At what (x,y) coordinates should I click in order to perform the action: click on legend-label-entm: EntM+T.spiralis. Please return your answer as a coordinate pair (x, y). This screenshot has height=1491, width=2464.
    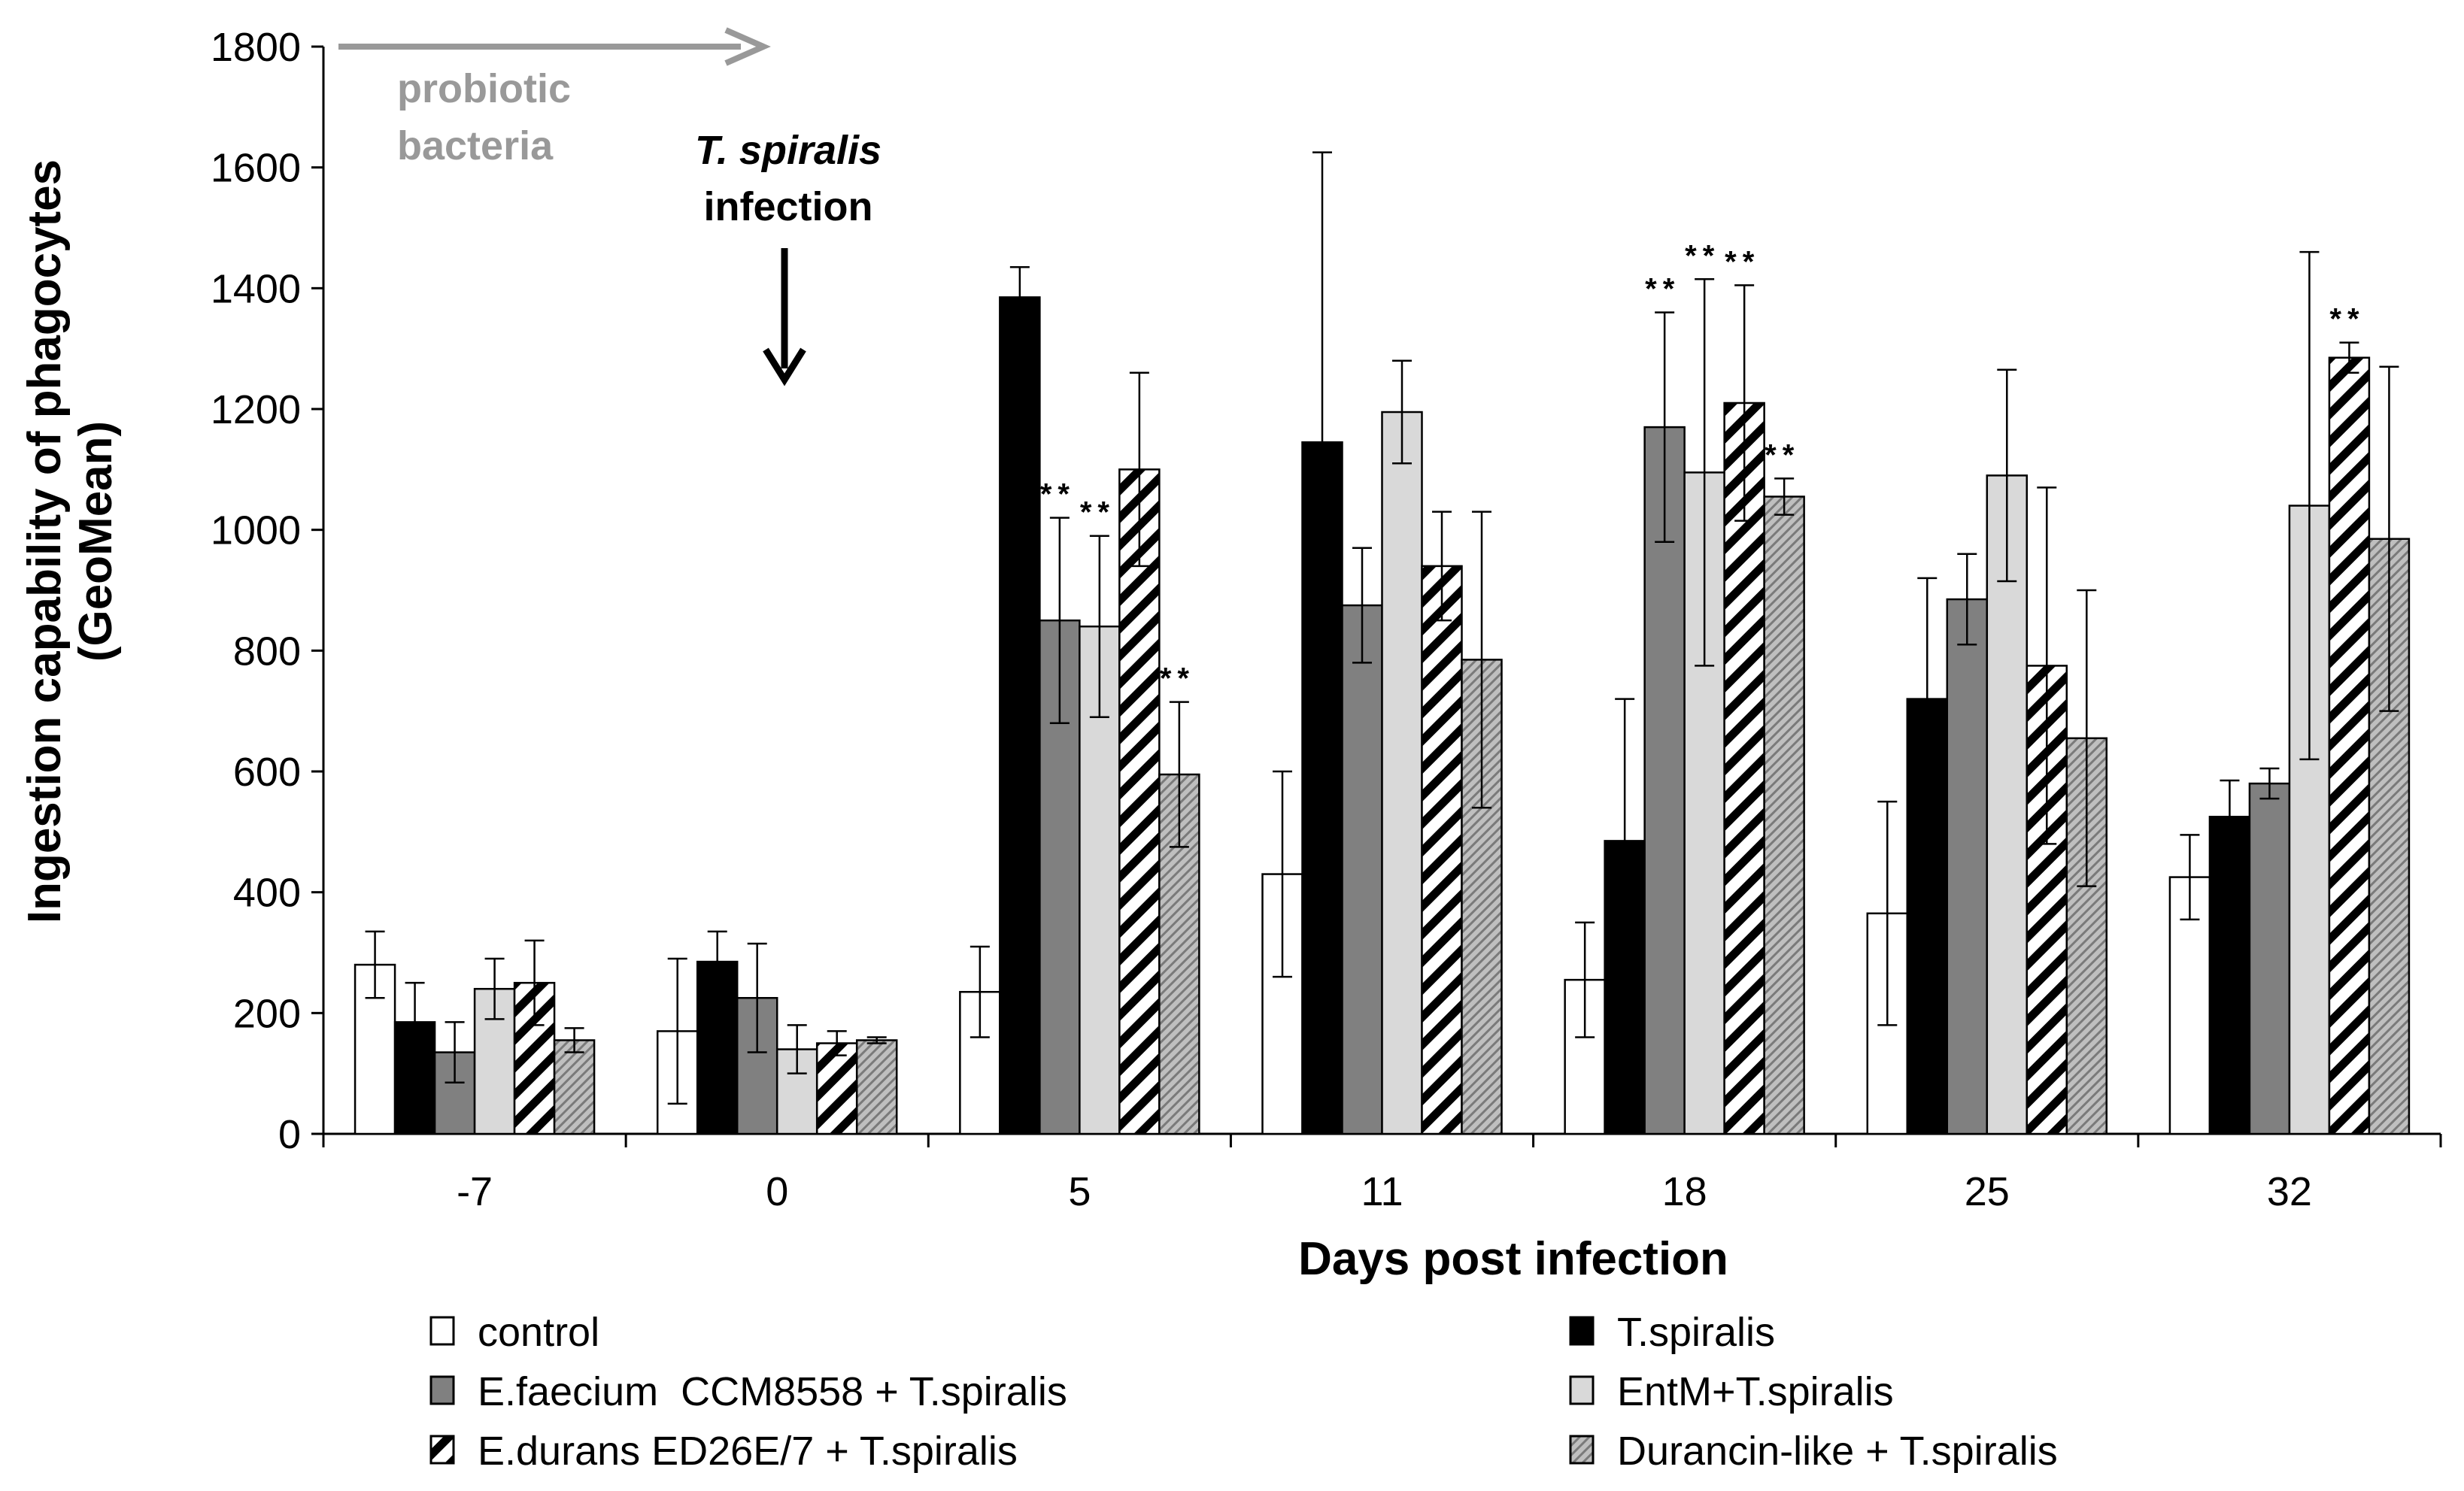
    Looking at the image, I should click on (1755, 1391).